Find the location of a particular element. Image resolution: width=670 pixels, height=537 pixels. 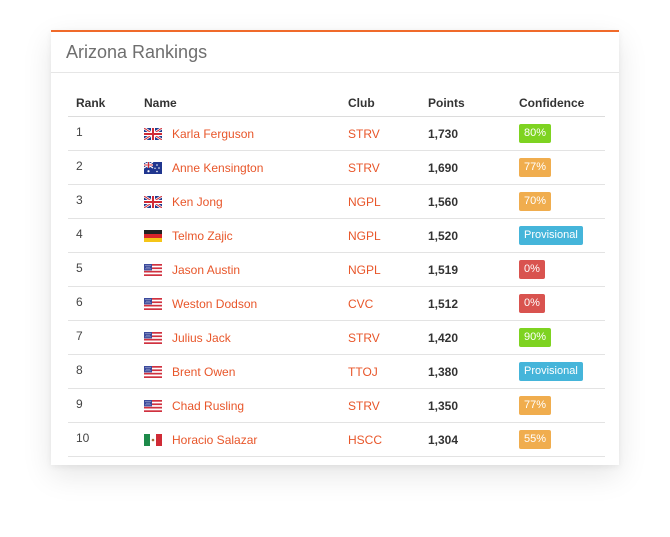

table-row: 2 Anne Kensington STRV 1,690 77% is located at coordinates (336, 167).